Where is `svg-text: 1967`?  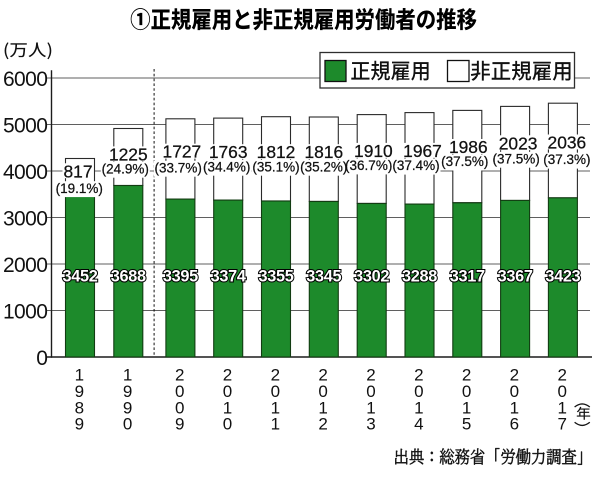 svg-text: 1967 is located at coordinates (422, 151).